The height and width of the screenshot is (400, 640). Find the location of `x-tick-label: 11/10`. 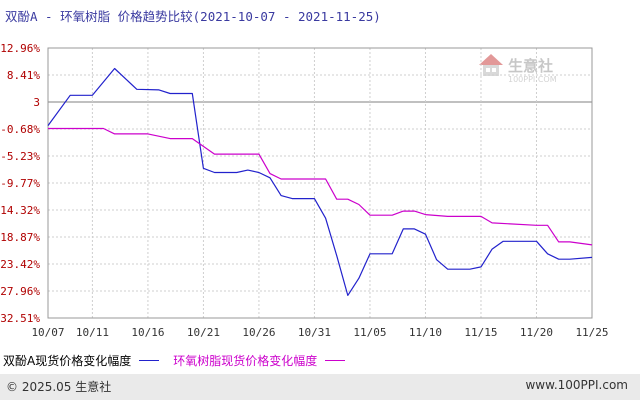

x-tick-label: 11/10 is located at coordinates (425, 332).